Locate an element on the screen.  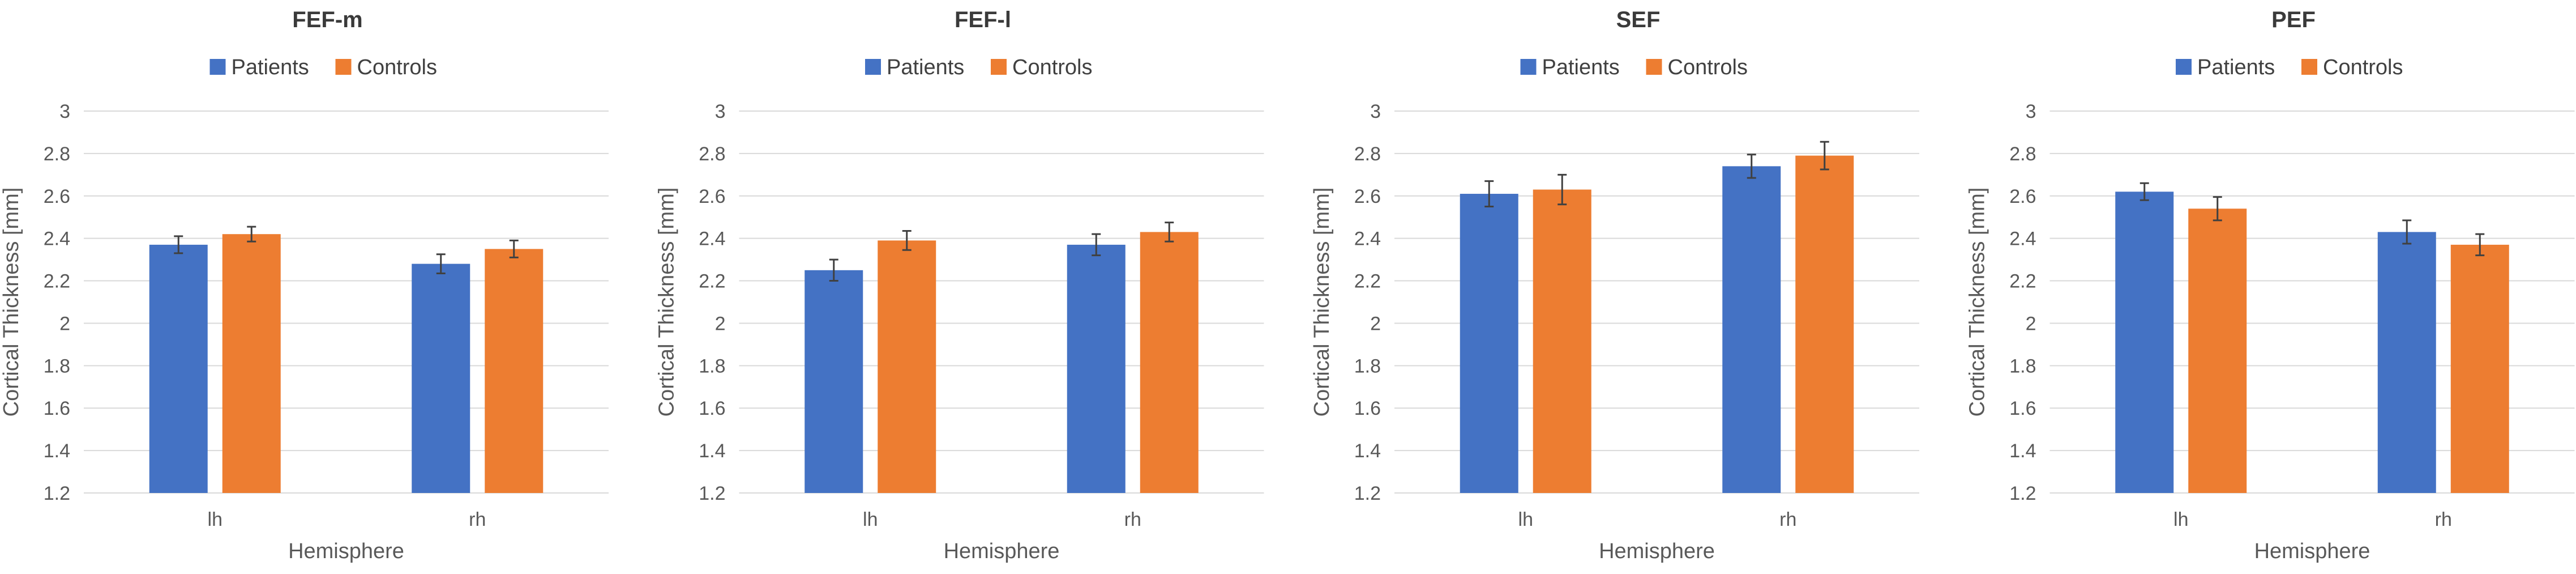
chart-title: FEF-m is located at coordinates (327, 19).